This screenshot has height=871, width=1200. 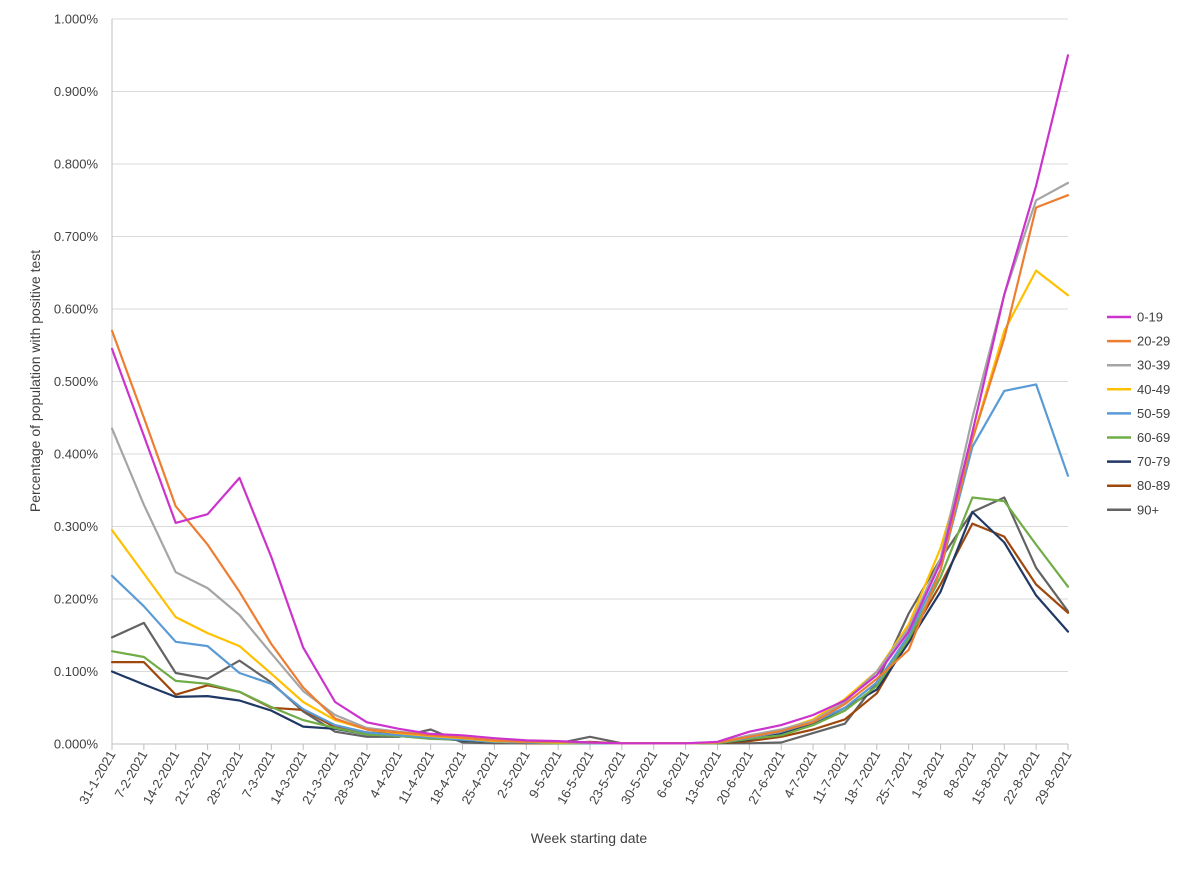 I want to click on x-axis-title: Week starting date, so click(x=589, y=838).